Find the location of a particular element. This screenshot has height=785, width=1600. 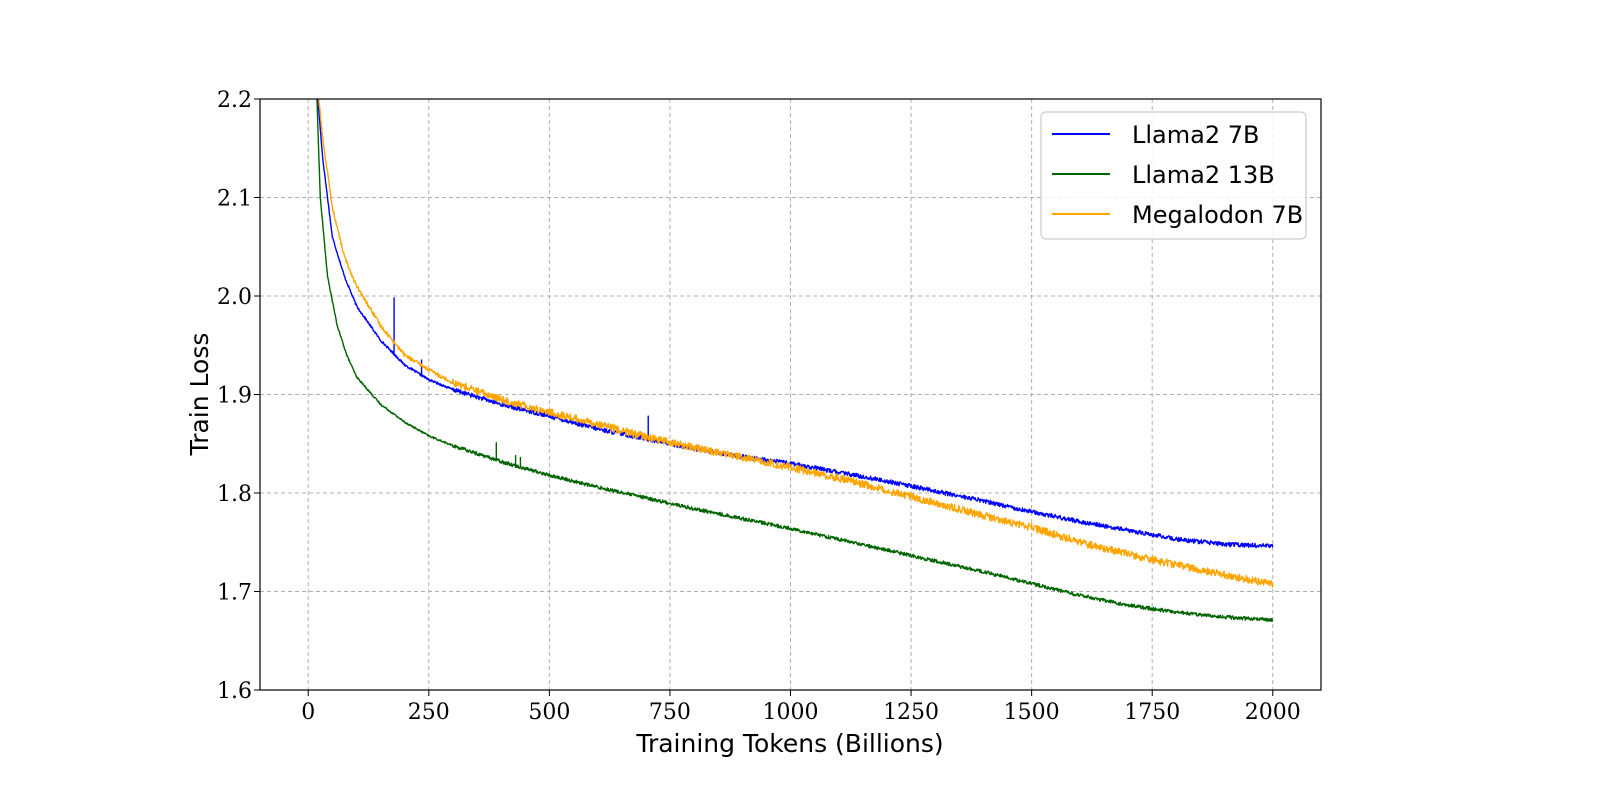

y-tick-label: 2.2 is located at coordinates (234, 100).